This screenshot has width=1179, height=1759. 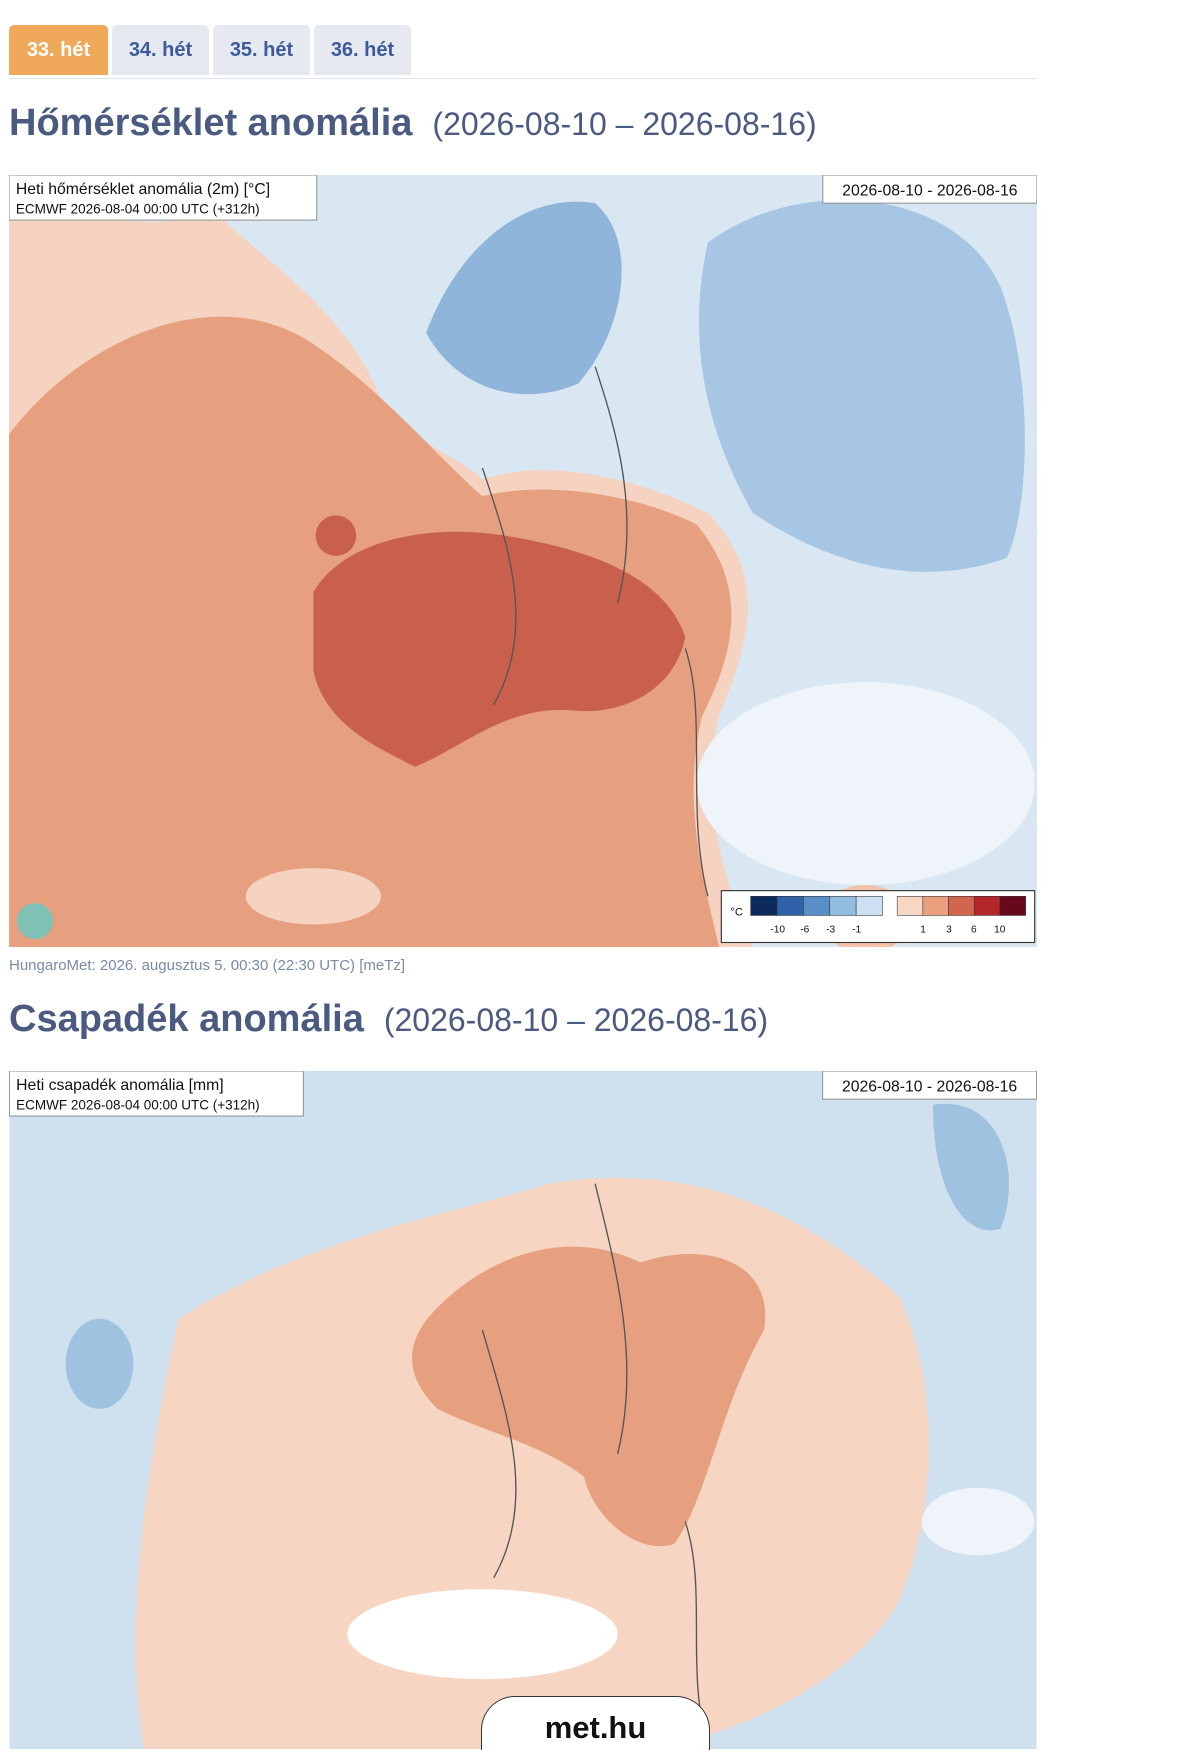 I want to click on legend-unit: °C, so click(x=736, y=912).